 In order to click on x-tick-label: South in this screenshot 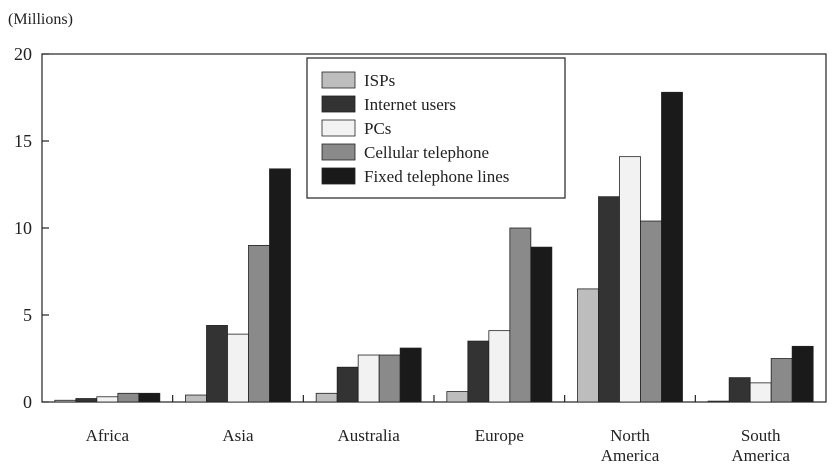, I will do `click(761, 435)`.